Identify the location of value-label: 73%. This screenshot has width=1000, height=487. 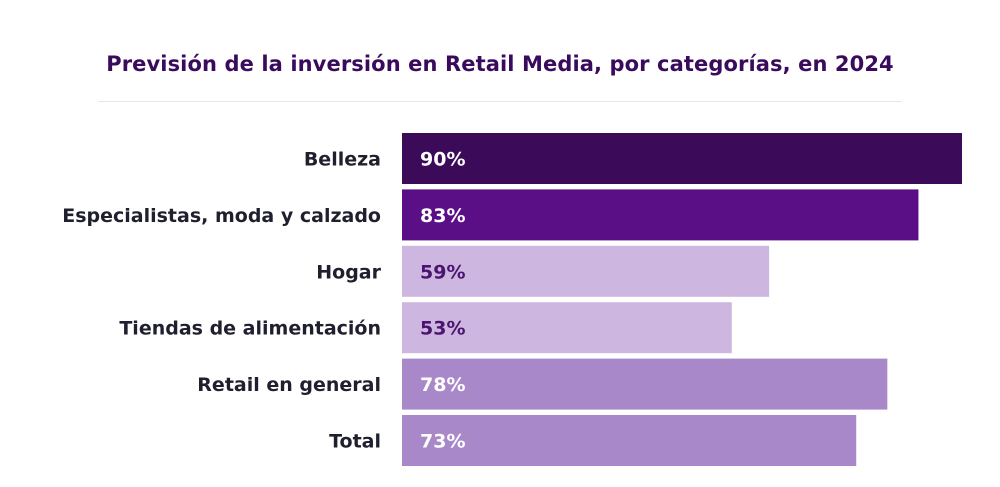
(442, 442).